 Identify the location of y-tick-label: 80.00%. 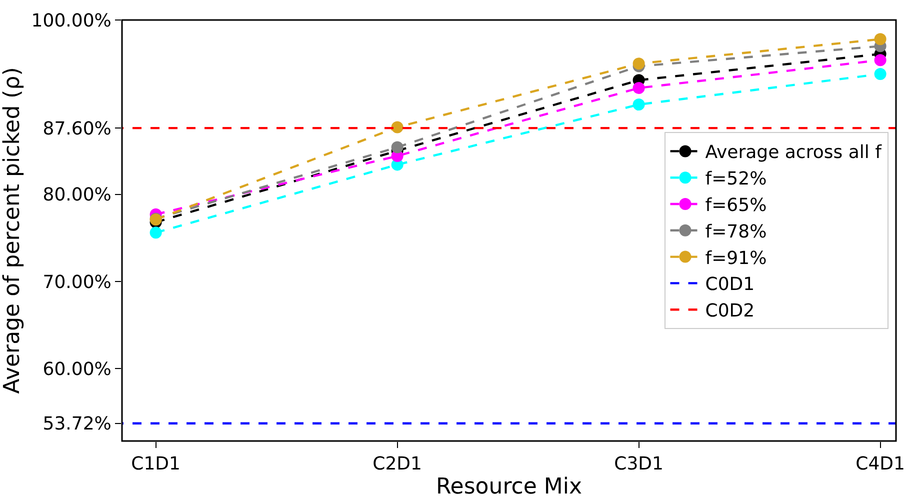
(77, 195).